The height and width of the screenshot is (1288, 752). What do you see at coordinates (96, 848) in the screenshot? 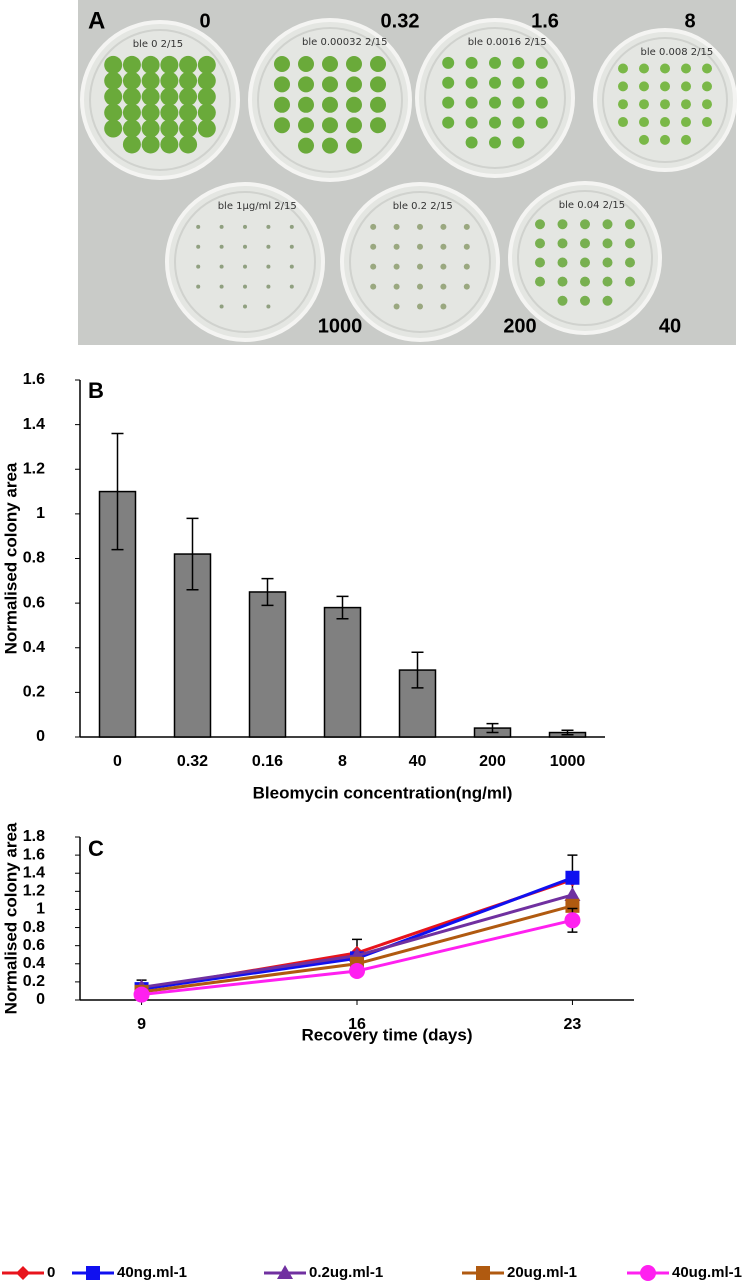
I see `panel-label: C` at bounding box center [96, 848].